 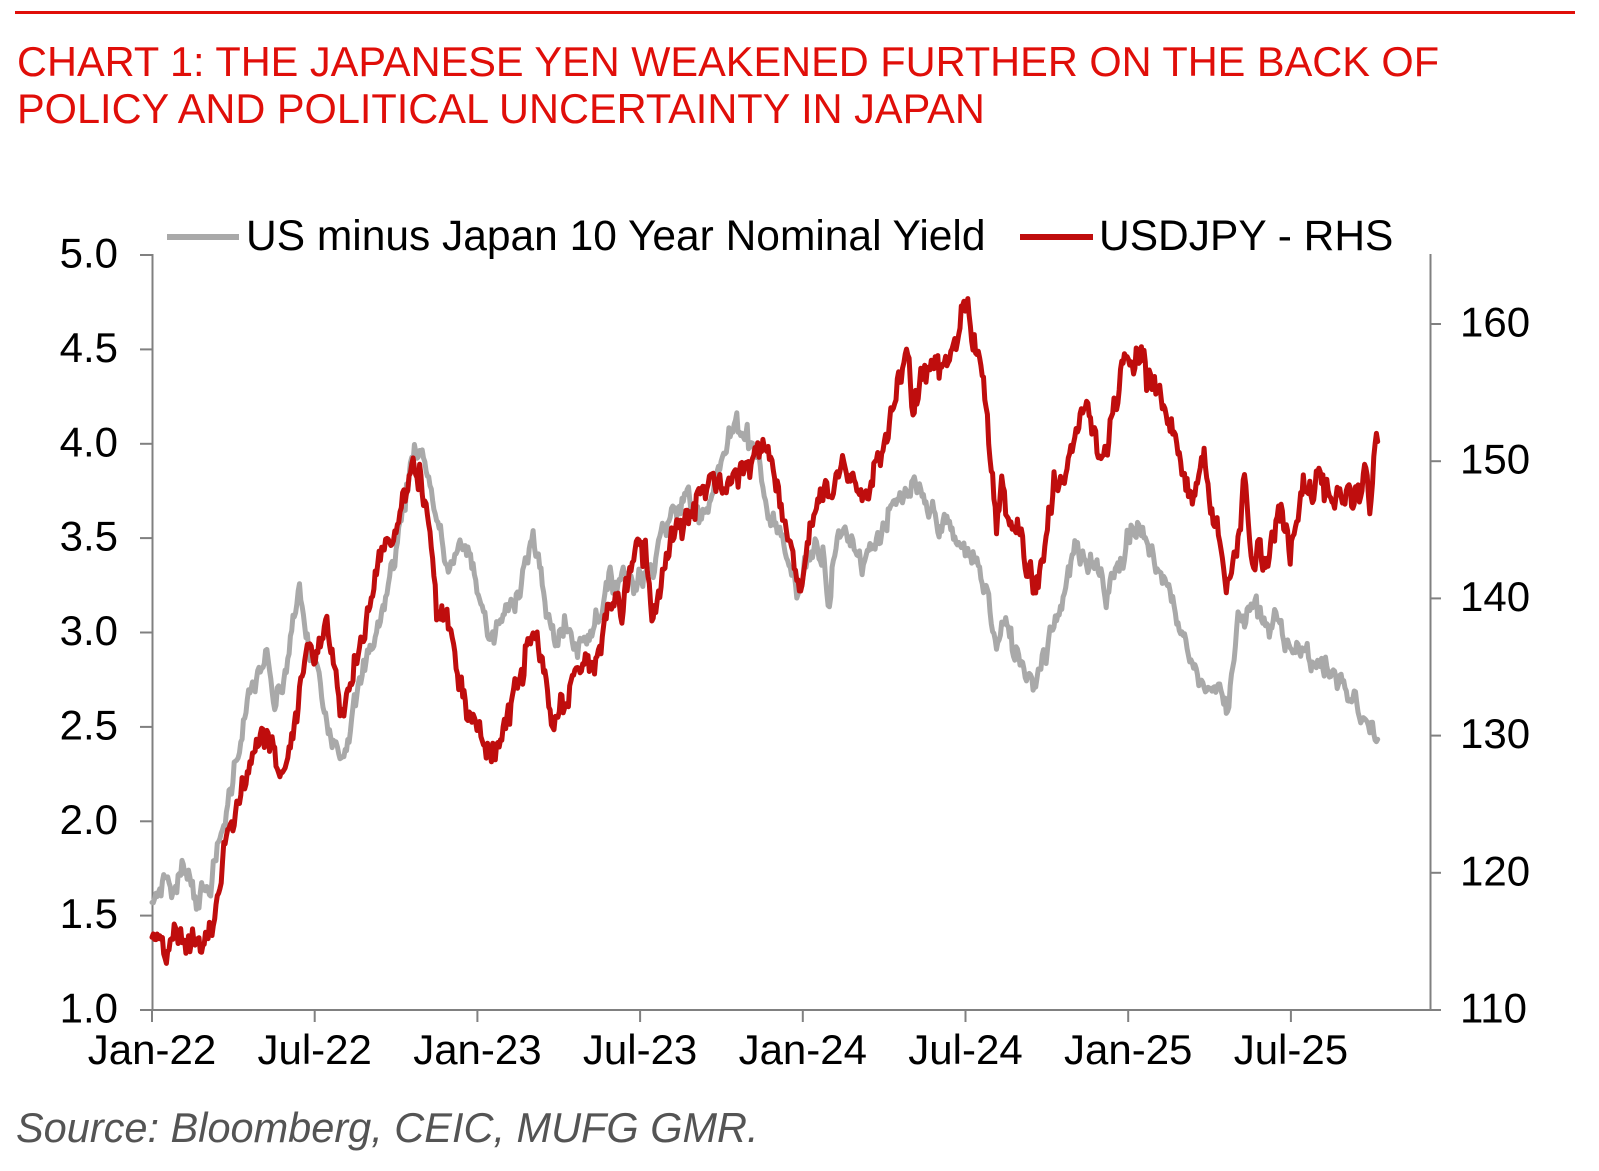 What do you see at coordinates (89, 536) in the screenshot?
I see `svg-text: 3.5` at bounding box center [89, 536].